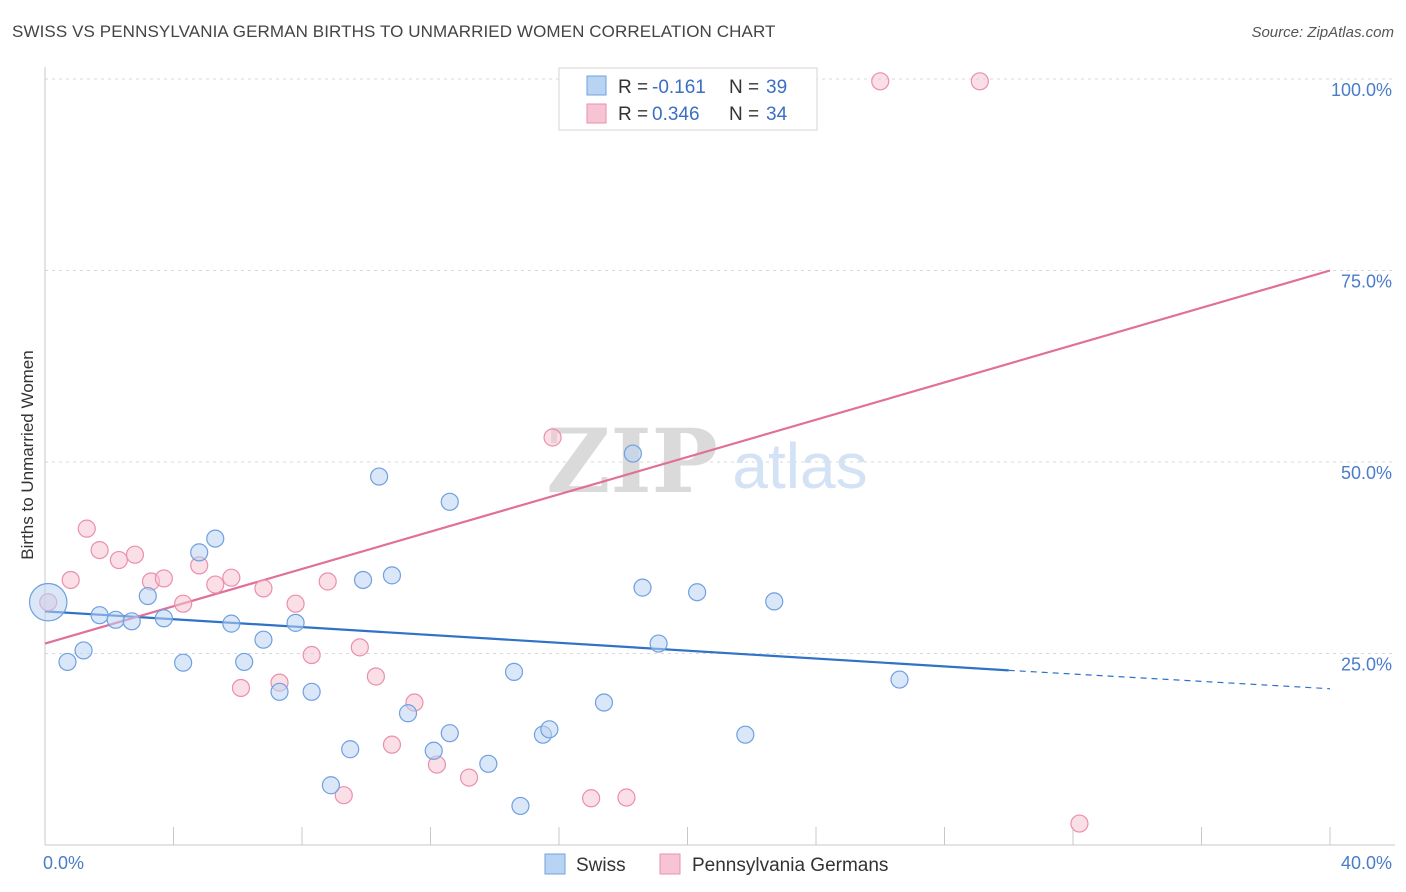 The height and width of the screenshot is (892, 1406). What do you see at coordinates (790, 865) in the screenshot?
I see `bottom-legend-label-pg: Pennsylvania Germans` at bounding box center [790, 865].